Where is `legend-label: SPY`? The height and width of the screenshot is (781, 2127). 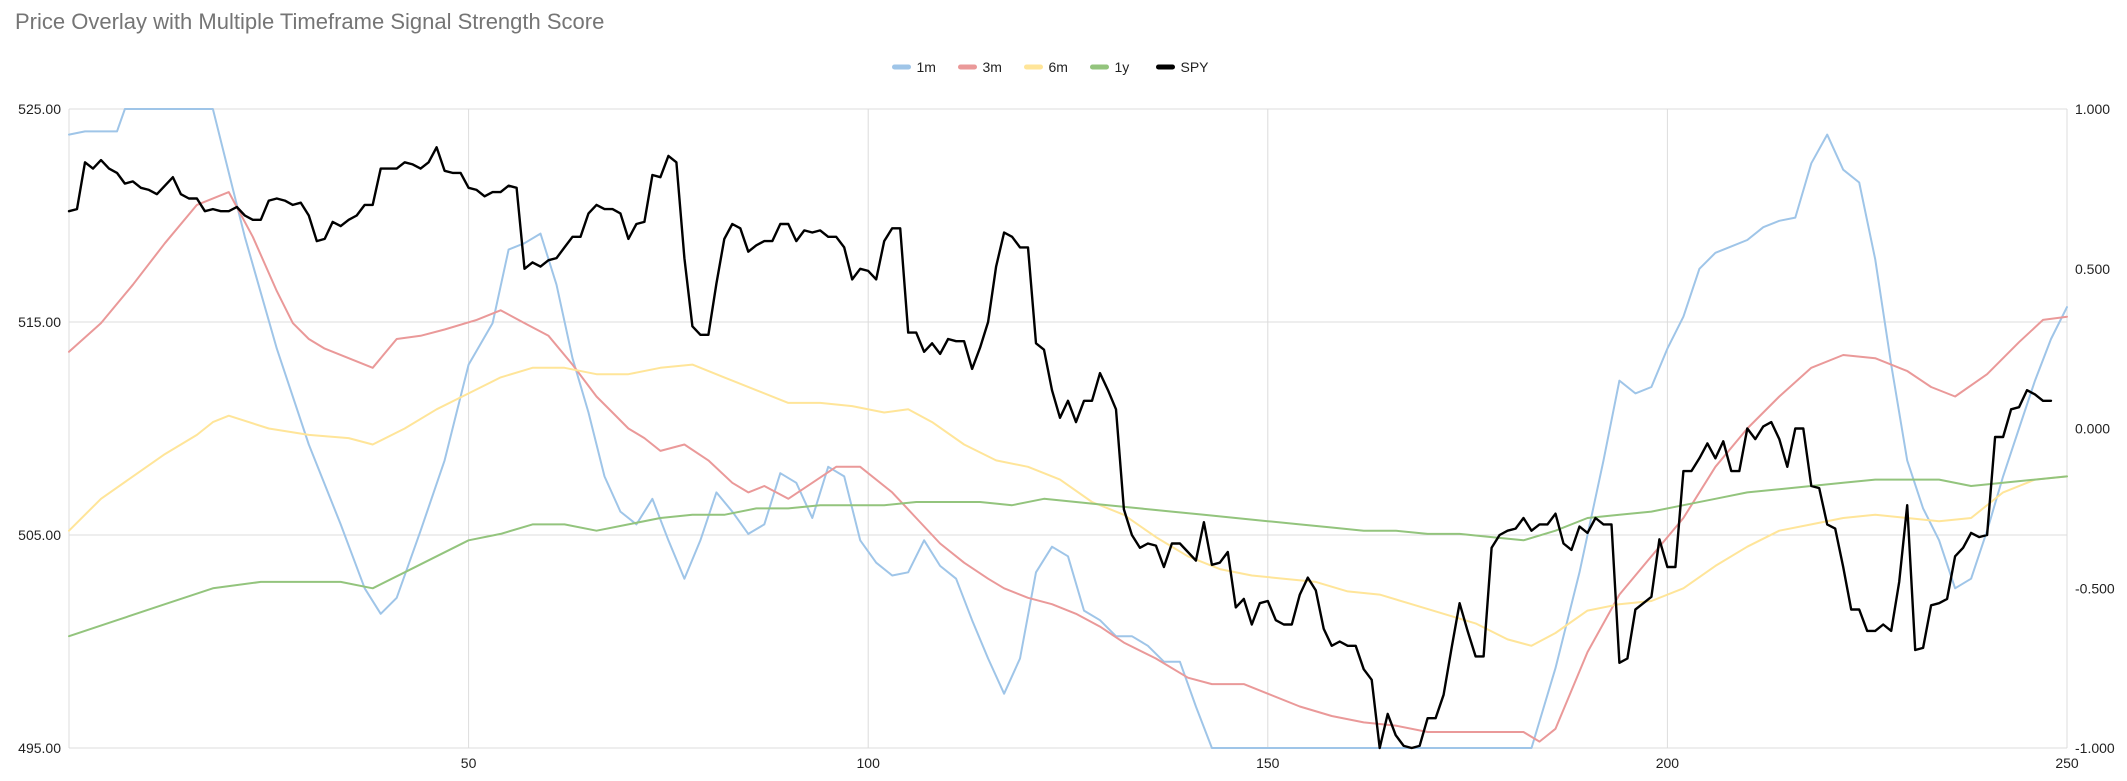
legend-label: SPY is located at coordinates (1195, 67).